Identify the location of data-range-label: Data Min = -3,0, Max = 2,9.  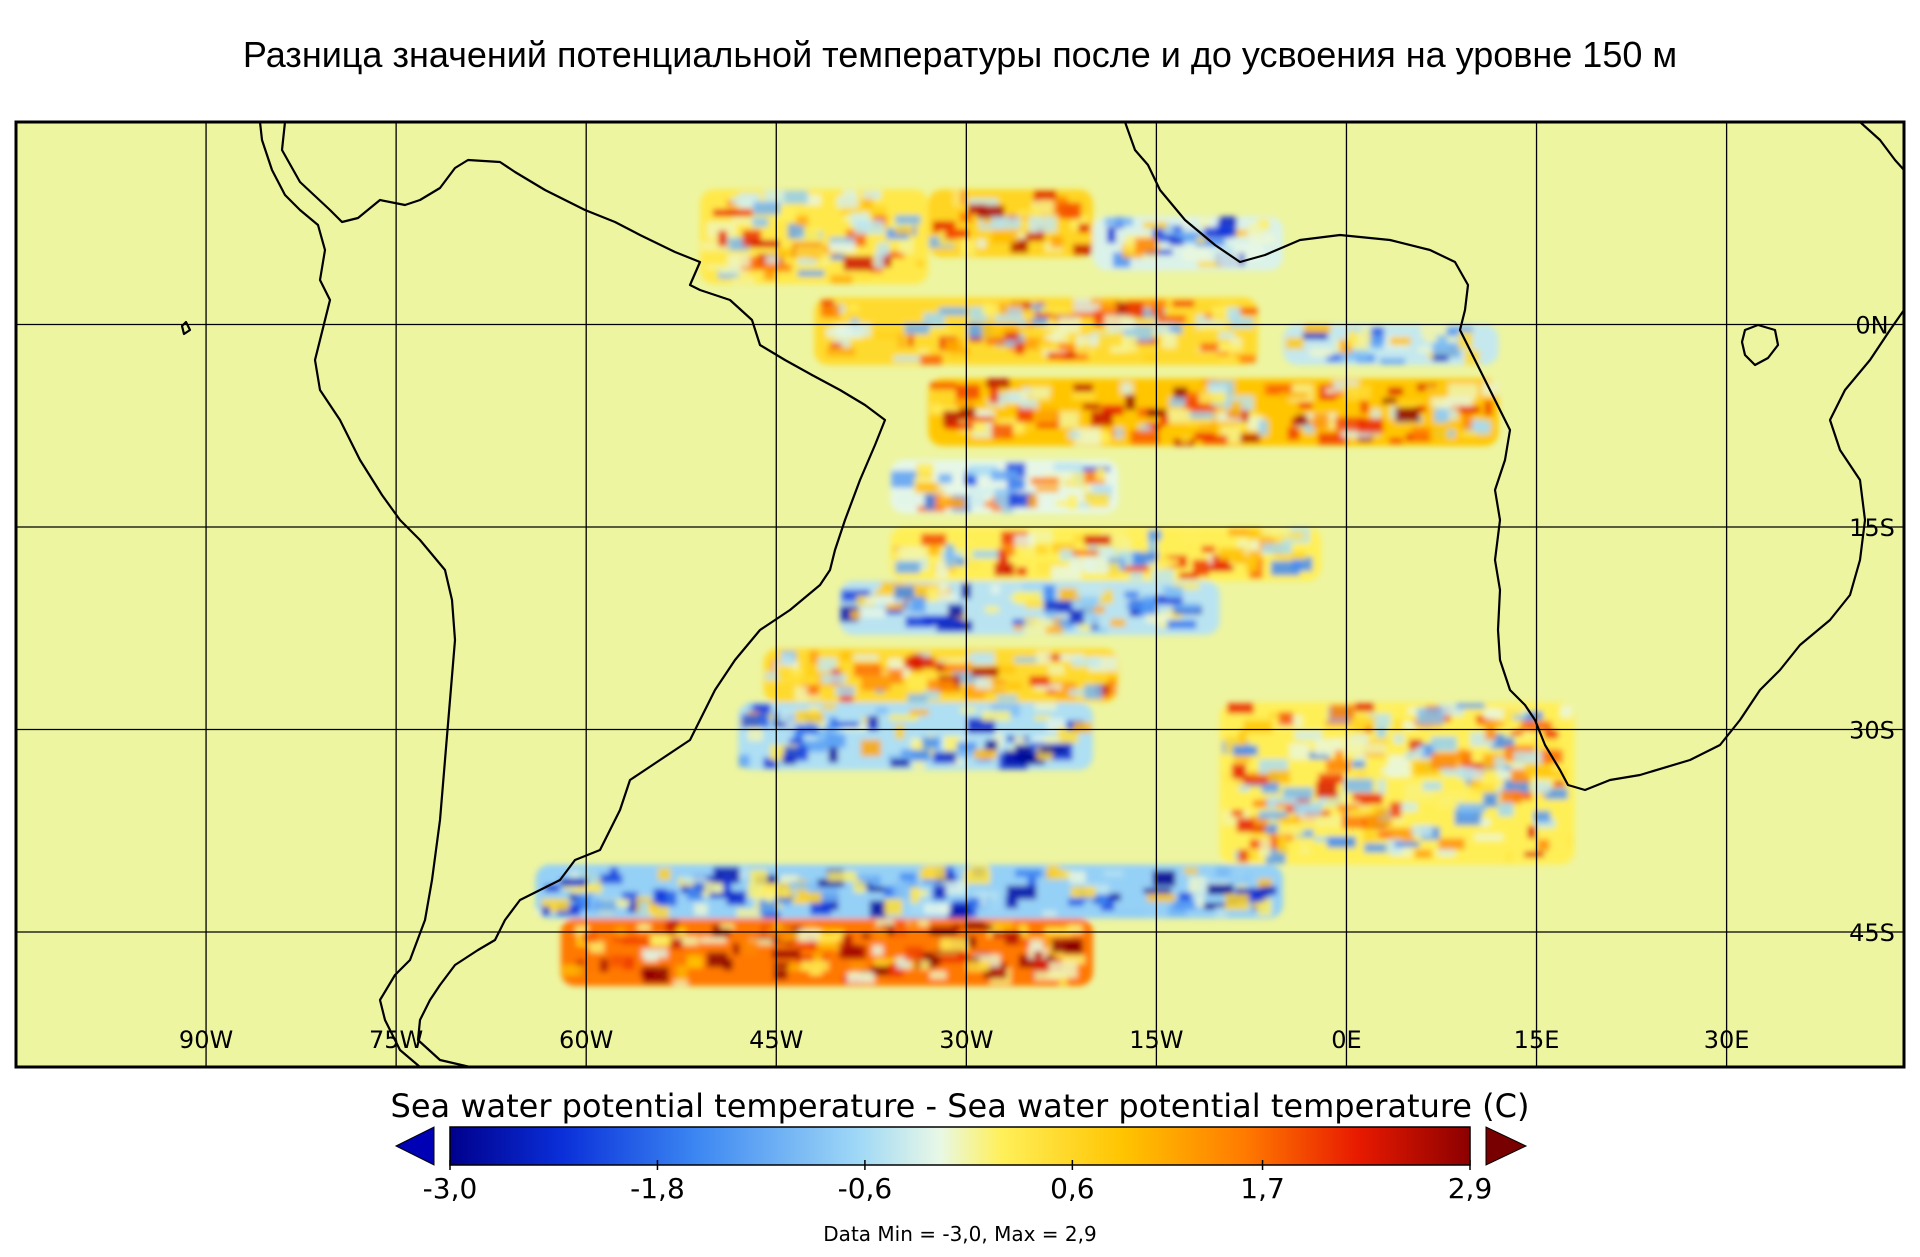
(960, 1234).